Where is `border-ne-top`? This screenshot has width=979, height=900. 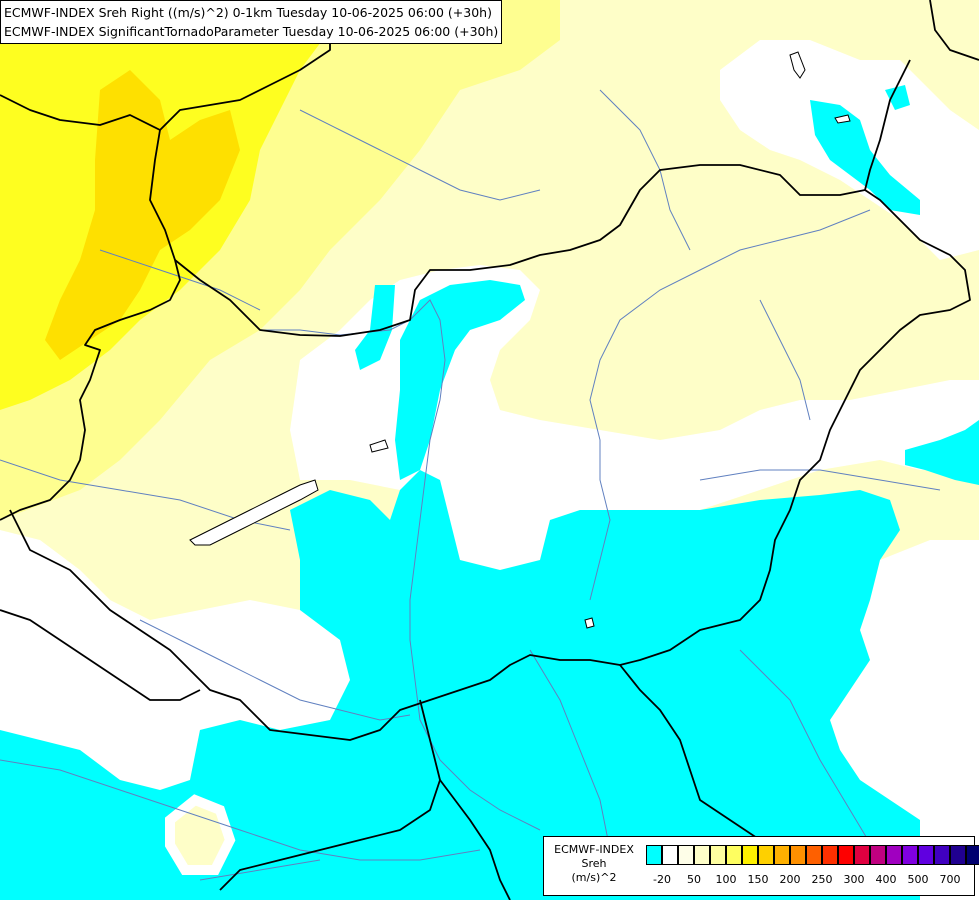
border-ne-top is located at coordinates (954, 30).